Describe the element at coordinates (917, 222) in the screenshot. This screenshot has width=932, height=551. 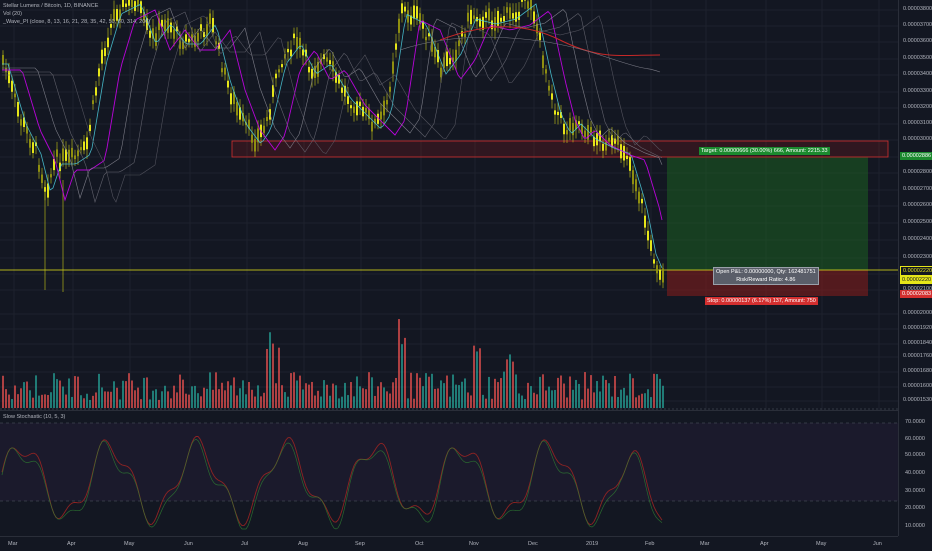
I see `price-axis-label: 0.00002500` at that location.